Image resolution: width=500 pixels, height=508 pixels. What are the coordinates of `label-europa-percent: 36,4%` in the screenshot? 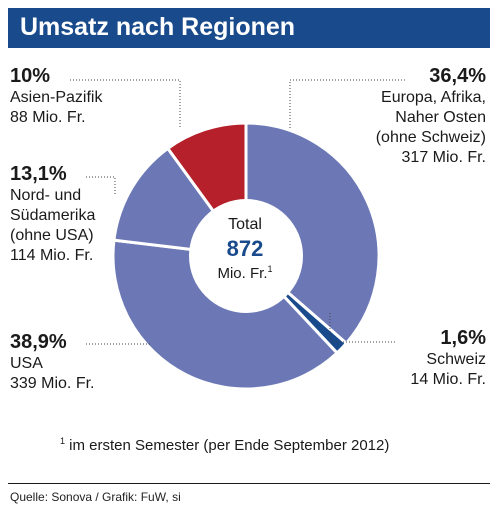 It's located at (457, 76).